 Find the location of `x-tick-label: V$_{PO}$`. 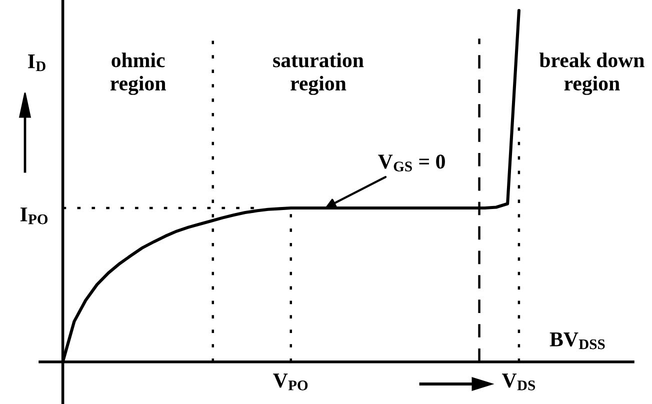

x-tick-label: V$_{PO}$ is located at coordinates (290, 382).